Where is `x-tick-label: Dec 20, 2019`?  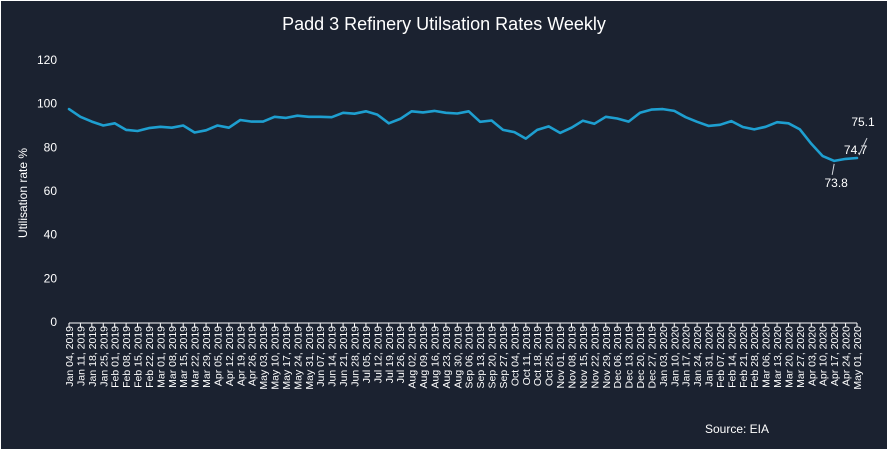
x-tick-label: Dec 20, 2019 is located at coordinates (641, 357).